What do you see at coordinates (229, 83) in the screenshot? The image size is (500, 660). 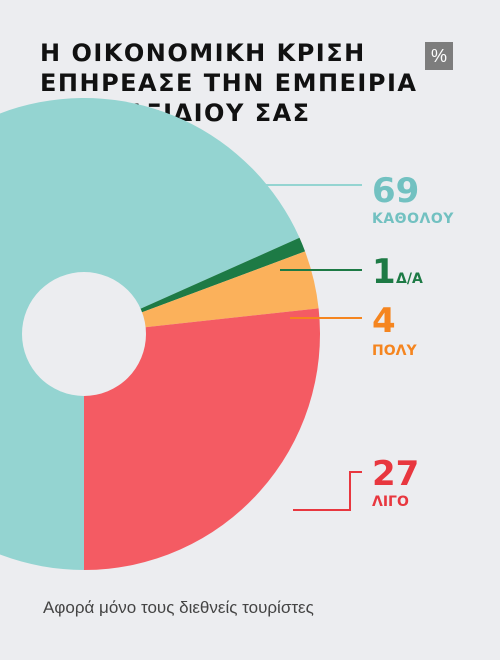 I see `title-line-2: ΕΠΗΡΕΑΣΕ ΤΗΝ ΕΜΠΕΙΡΙΑ` at bounding box center [229, 83].